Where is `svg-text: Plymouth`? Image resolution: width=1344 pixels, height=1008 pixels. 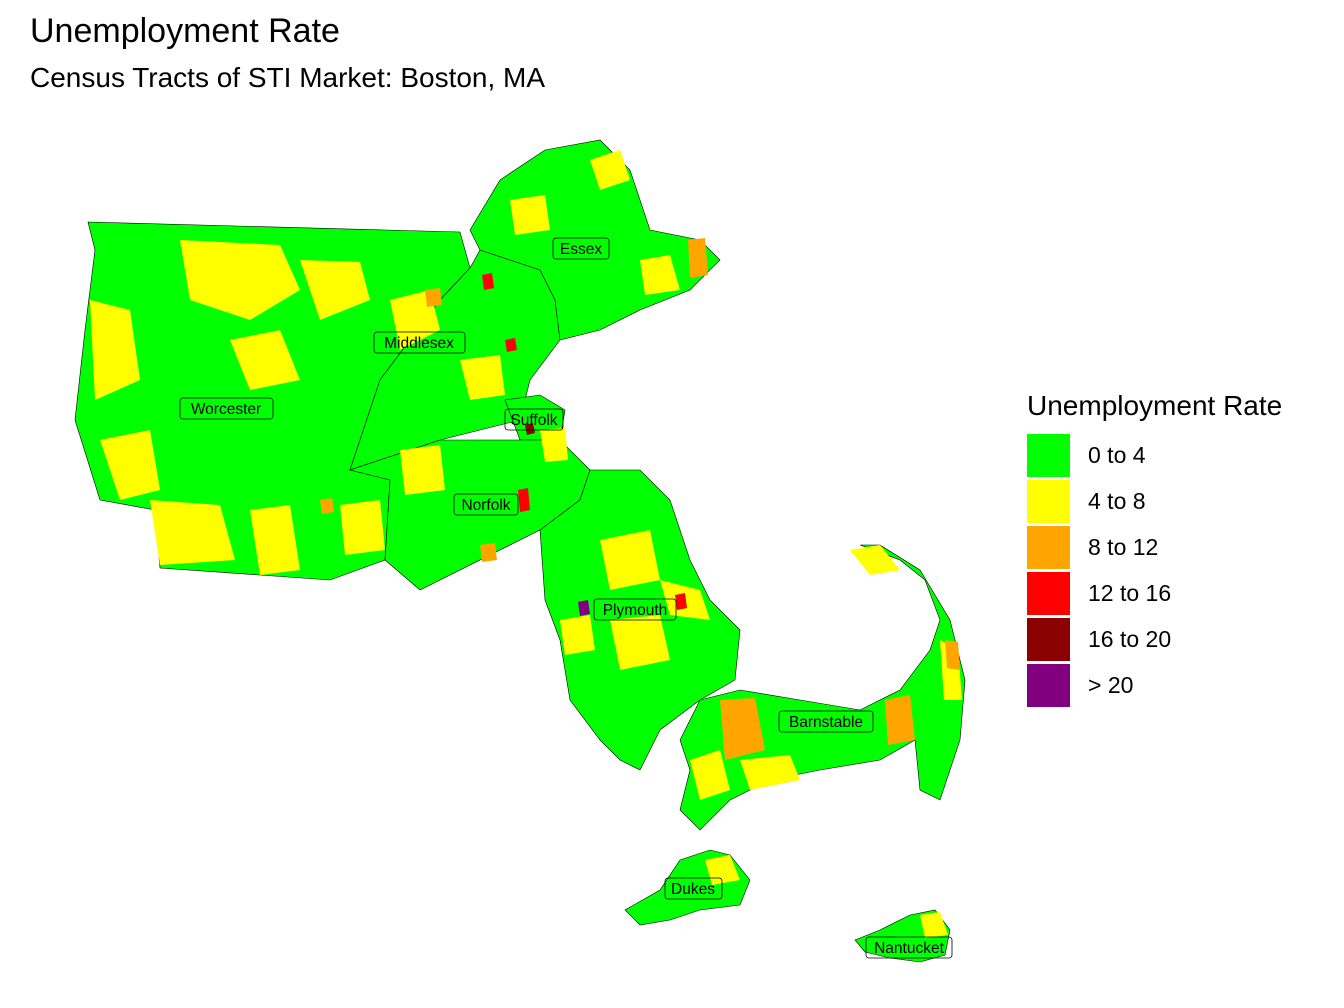 svg-text: Plymouth is located at coordinates (635, 610).